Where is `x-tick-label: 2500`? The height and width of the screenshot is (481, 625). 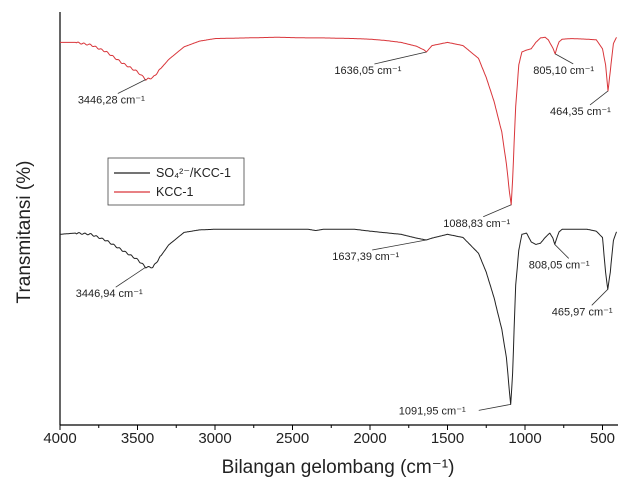
x-tick-label: 2500 is located at coordinates (292, 438).